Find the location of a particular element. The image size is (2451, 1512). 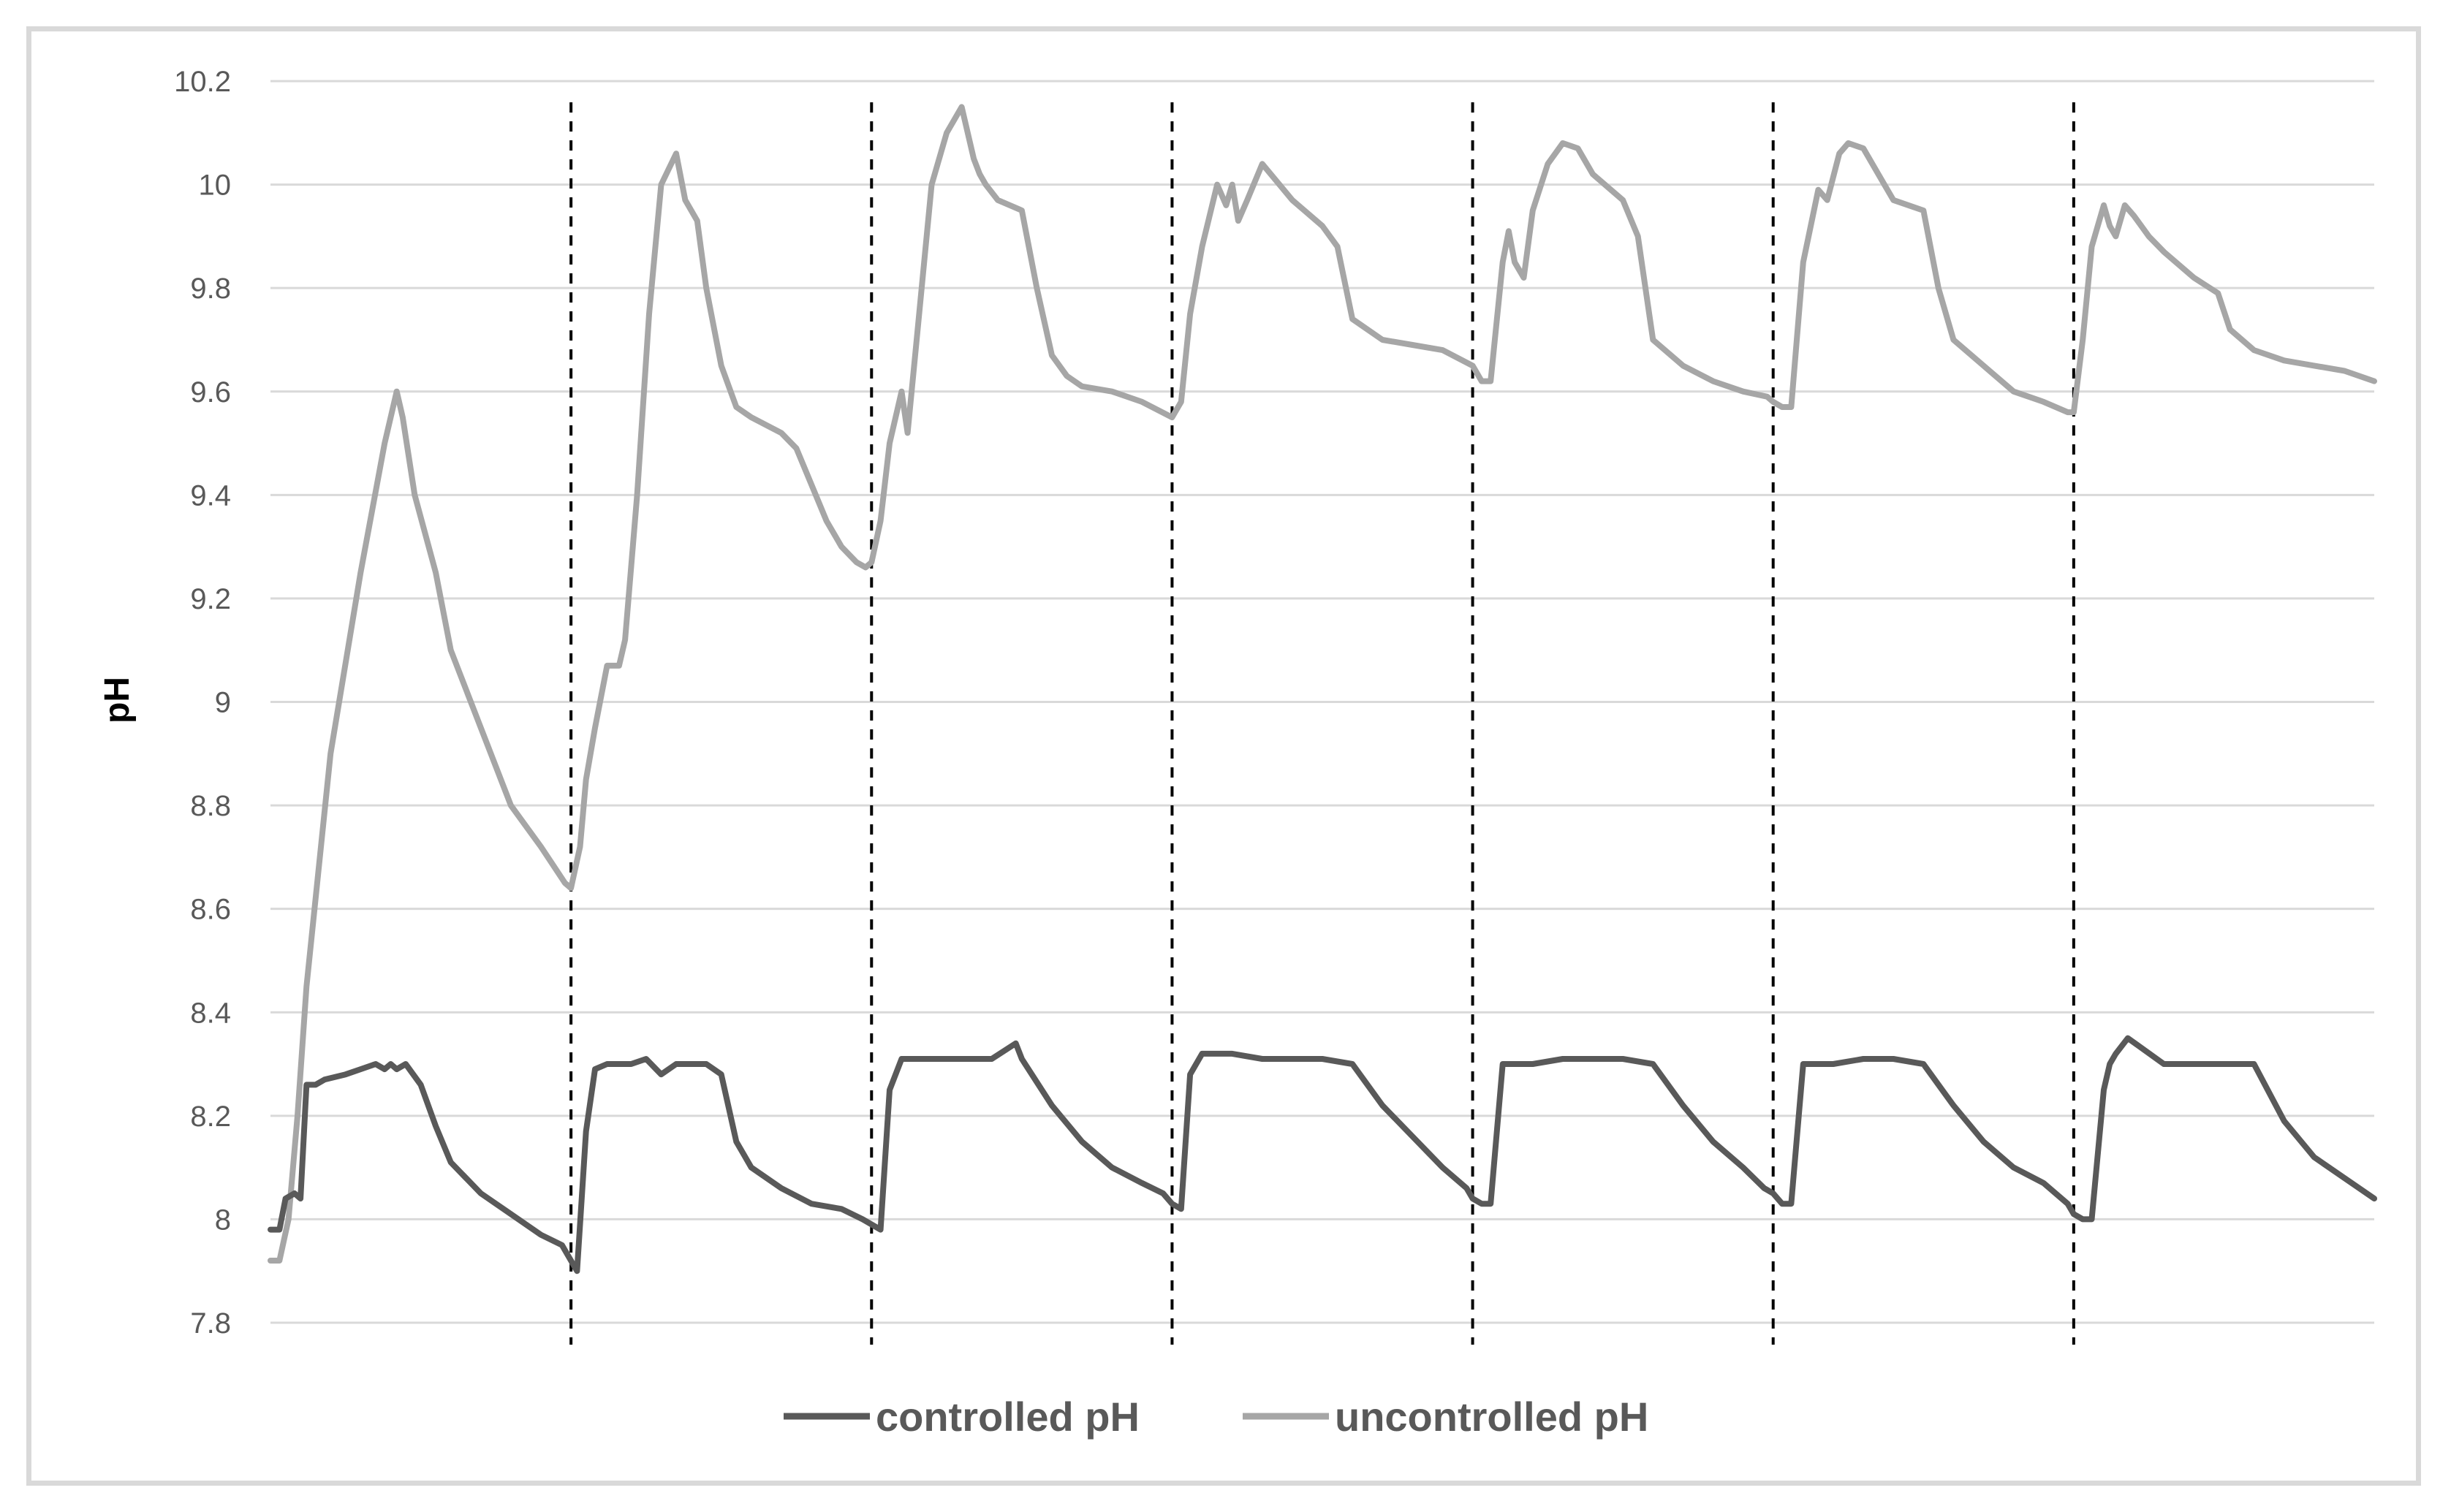

legend-label-uncontrolled-ph: uncontrolled pH is located at coordinates (1491, 1417).